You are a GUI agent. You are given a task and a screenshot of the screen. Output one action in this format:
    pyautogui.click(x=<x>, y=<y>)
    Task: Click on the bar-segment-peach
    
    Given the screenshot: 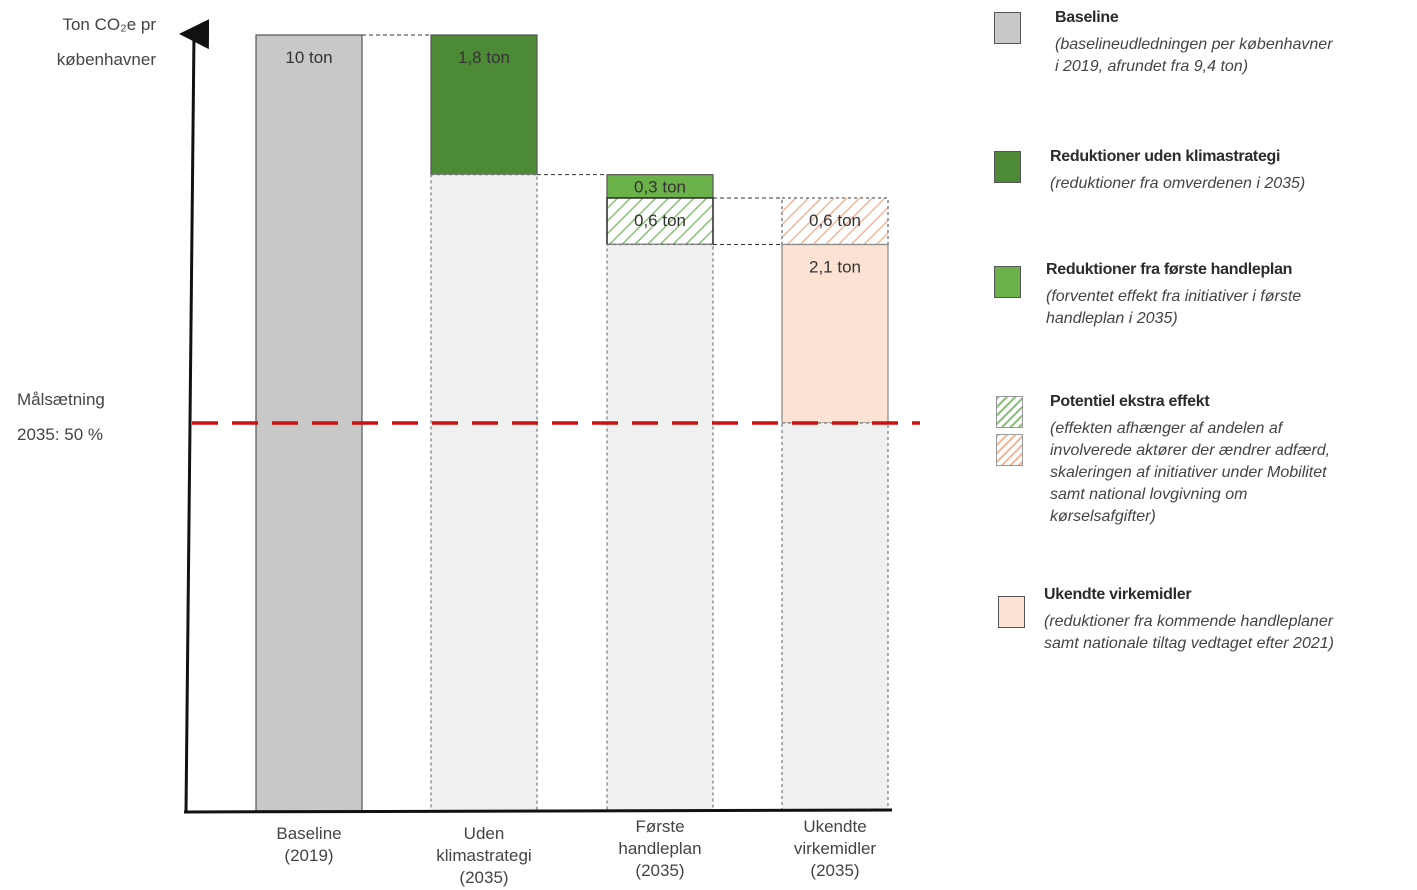 What is the action you would take?
    pyautogui.click(x=835, y=333)
    